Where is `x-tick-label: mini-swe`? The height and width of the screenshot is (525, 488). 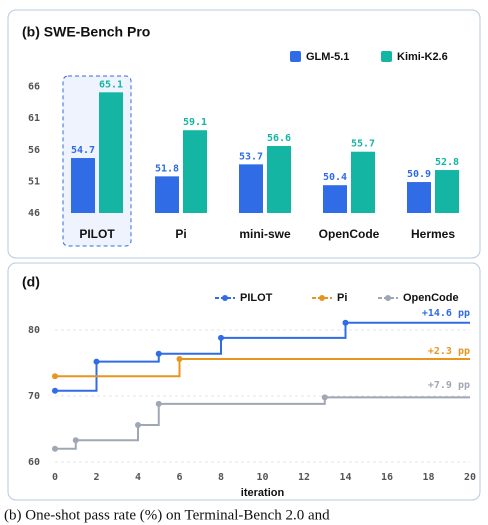
x-tick-label: mini-swe is located at coordinates (265, 234).